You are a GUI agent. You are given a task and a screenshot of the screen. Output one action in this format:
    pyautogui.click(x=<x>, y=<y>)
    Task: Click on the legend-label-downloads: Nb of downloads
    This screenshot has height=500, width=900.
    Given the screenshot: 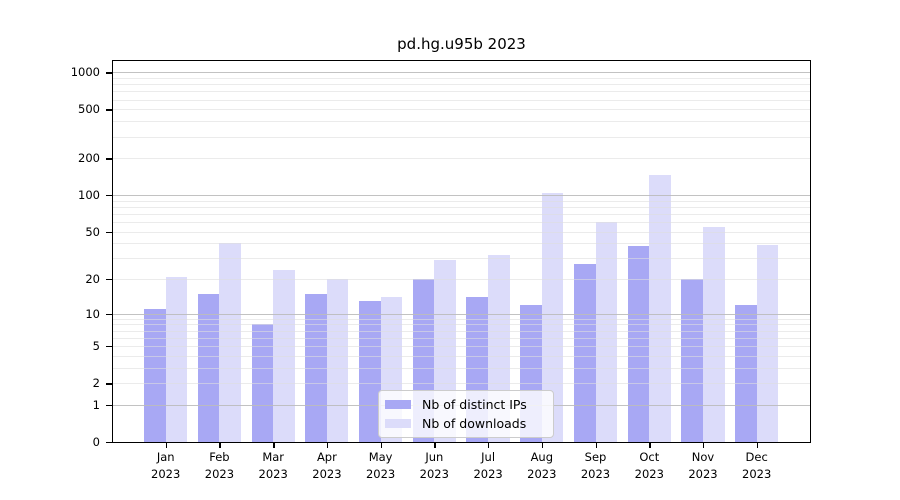 What is the action you would take?
    pyautogui.click(x=474, y=423)
    